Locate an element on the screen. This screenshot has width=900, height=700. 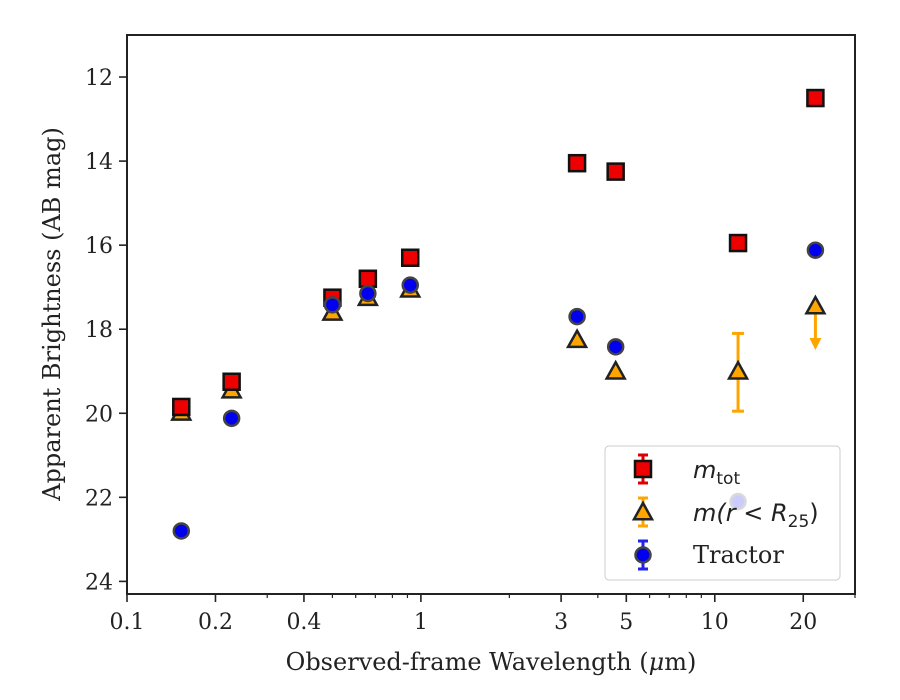
x-tick-label: 5 is located at coordinates (626, 622).